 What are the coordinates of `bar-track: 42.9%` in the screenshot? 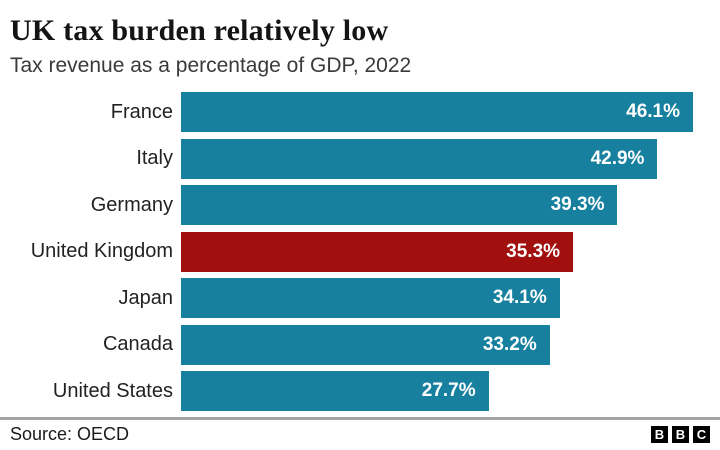 It's located at (437, 158).